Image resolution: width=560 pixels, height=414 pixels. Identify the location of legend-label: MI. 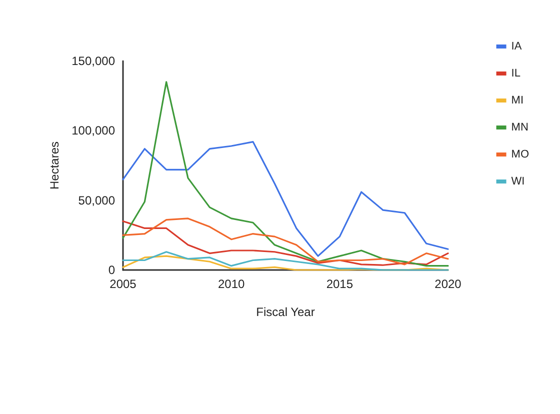
(517, 100).